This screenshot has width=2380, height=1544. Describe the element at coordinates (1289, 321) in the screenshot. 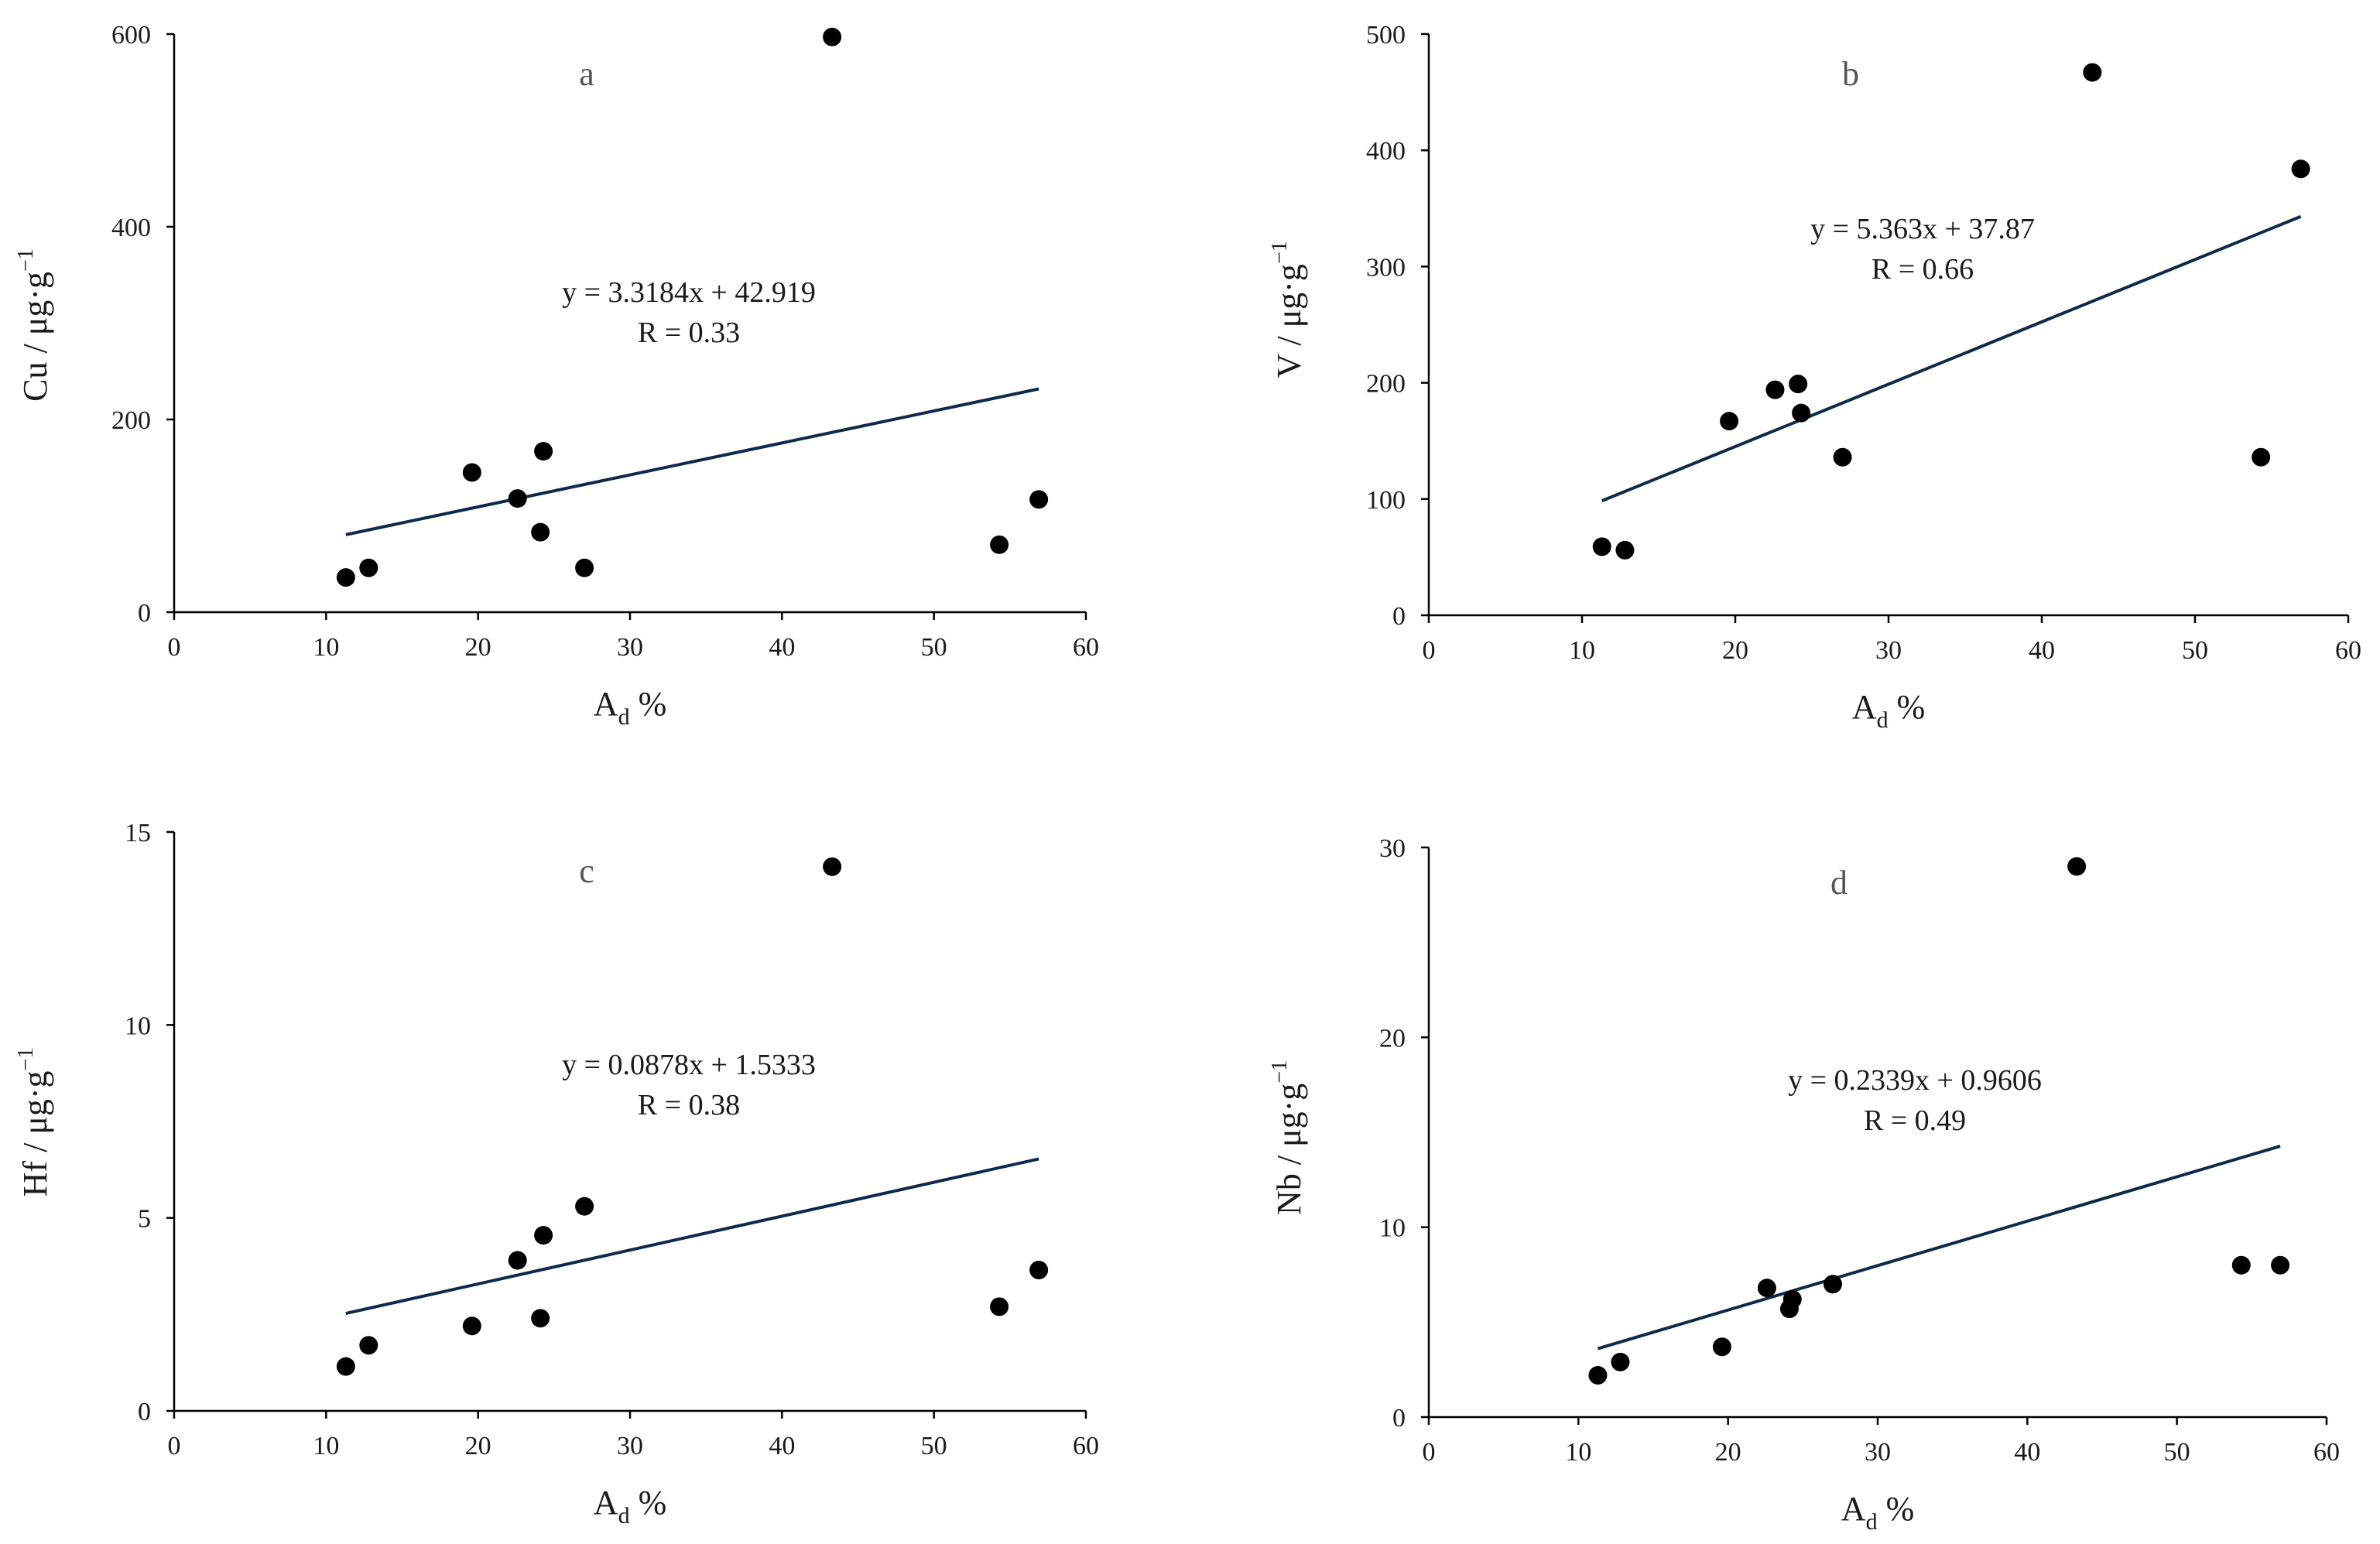

I see `y-axis-title-main: V / μg·g` at that location.